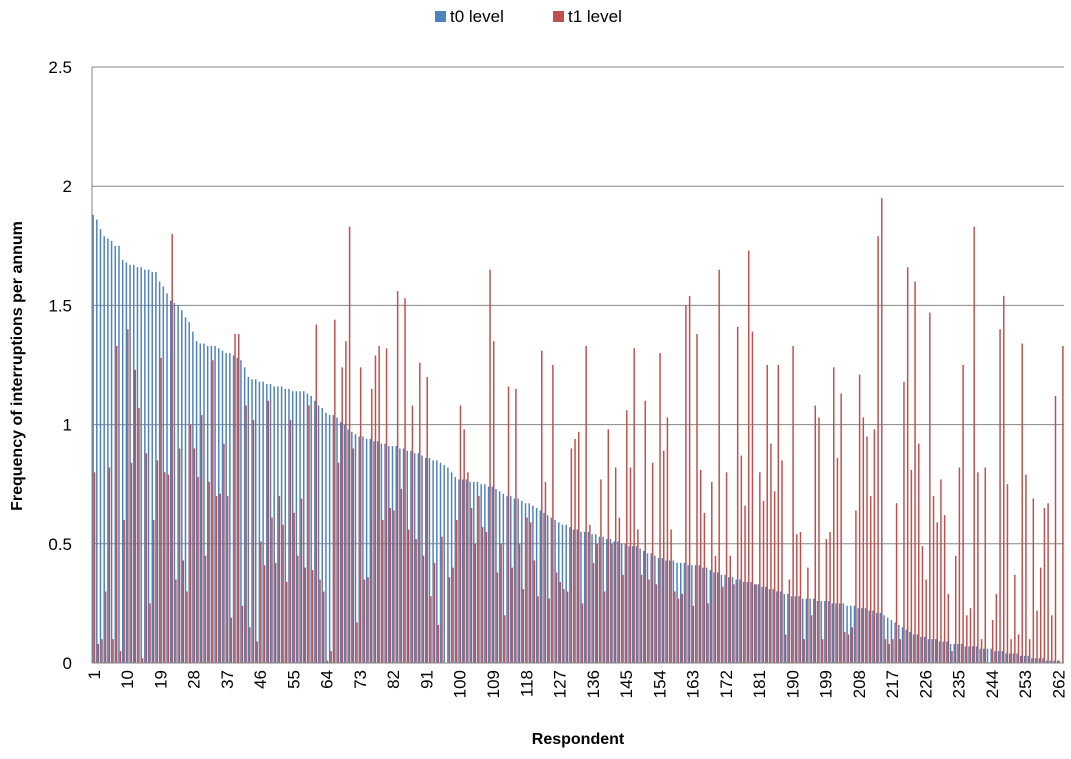 This screenshot has height=759, width=1071. Describe the element at coordinates (360, 679) in the screenshot. I see `x-tick-label: 73` at that location.